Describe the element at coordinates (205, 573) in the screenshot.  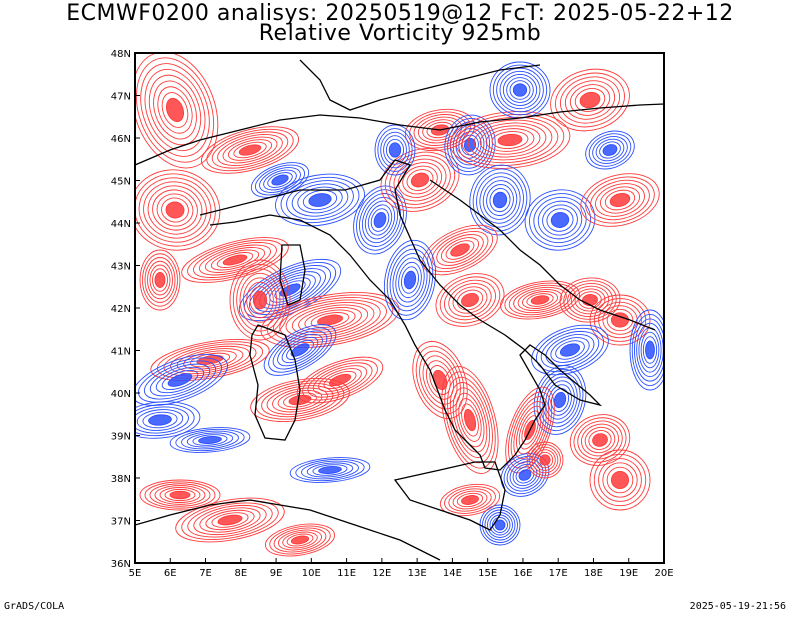
I see `lon-tick-label: 7E` at that location.